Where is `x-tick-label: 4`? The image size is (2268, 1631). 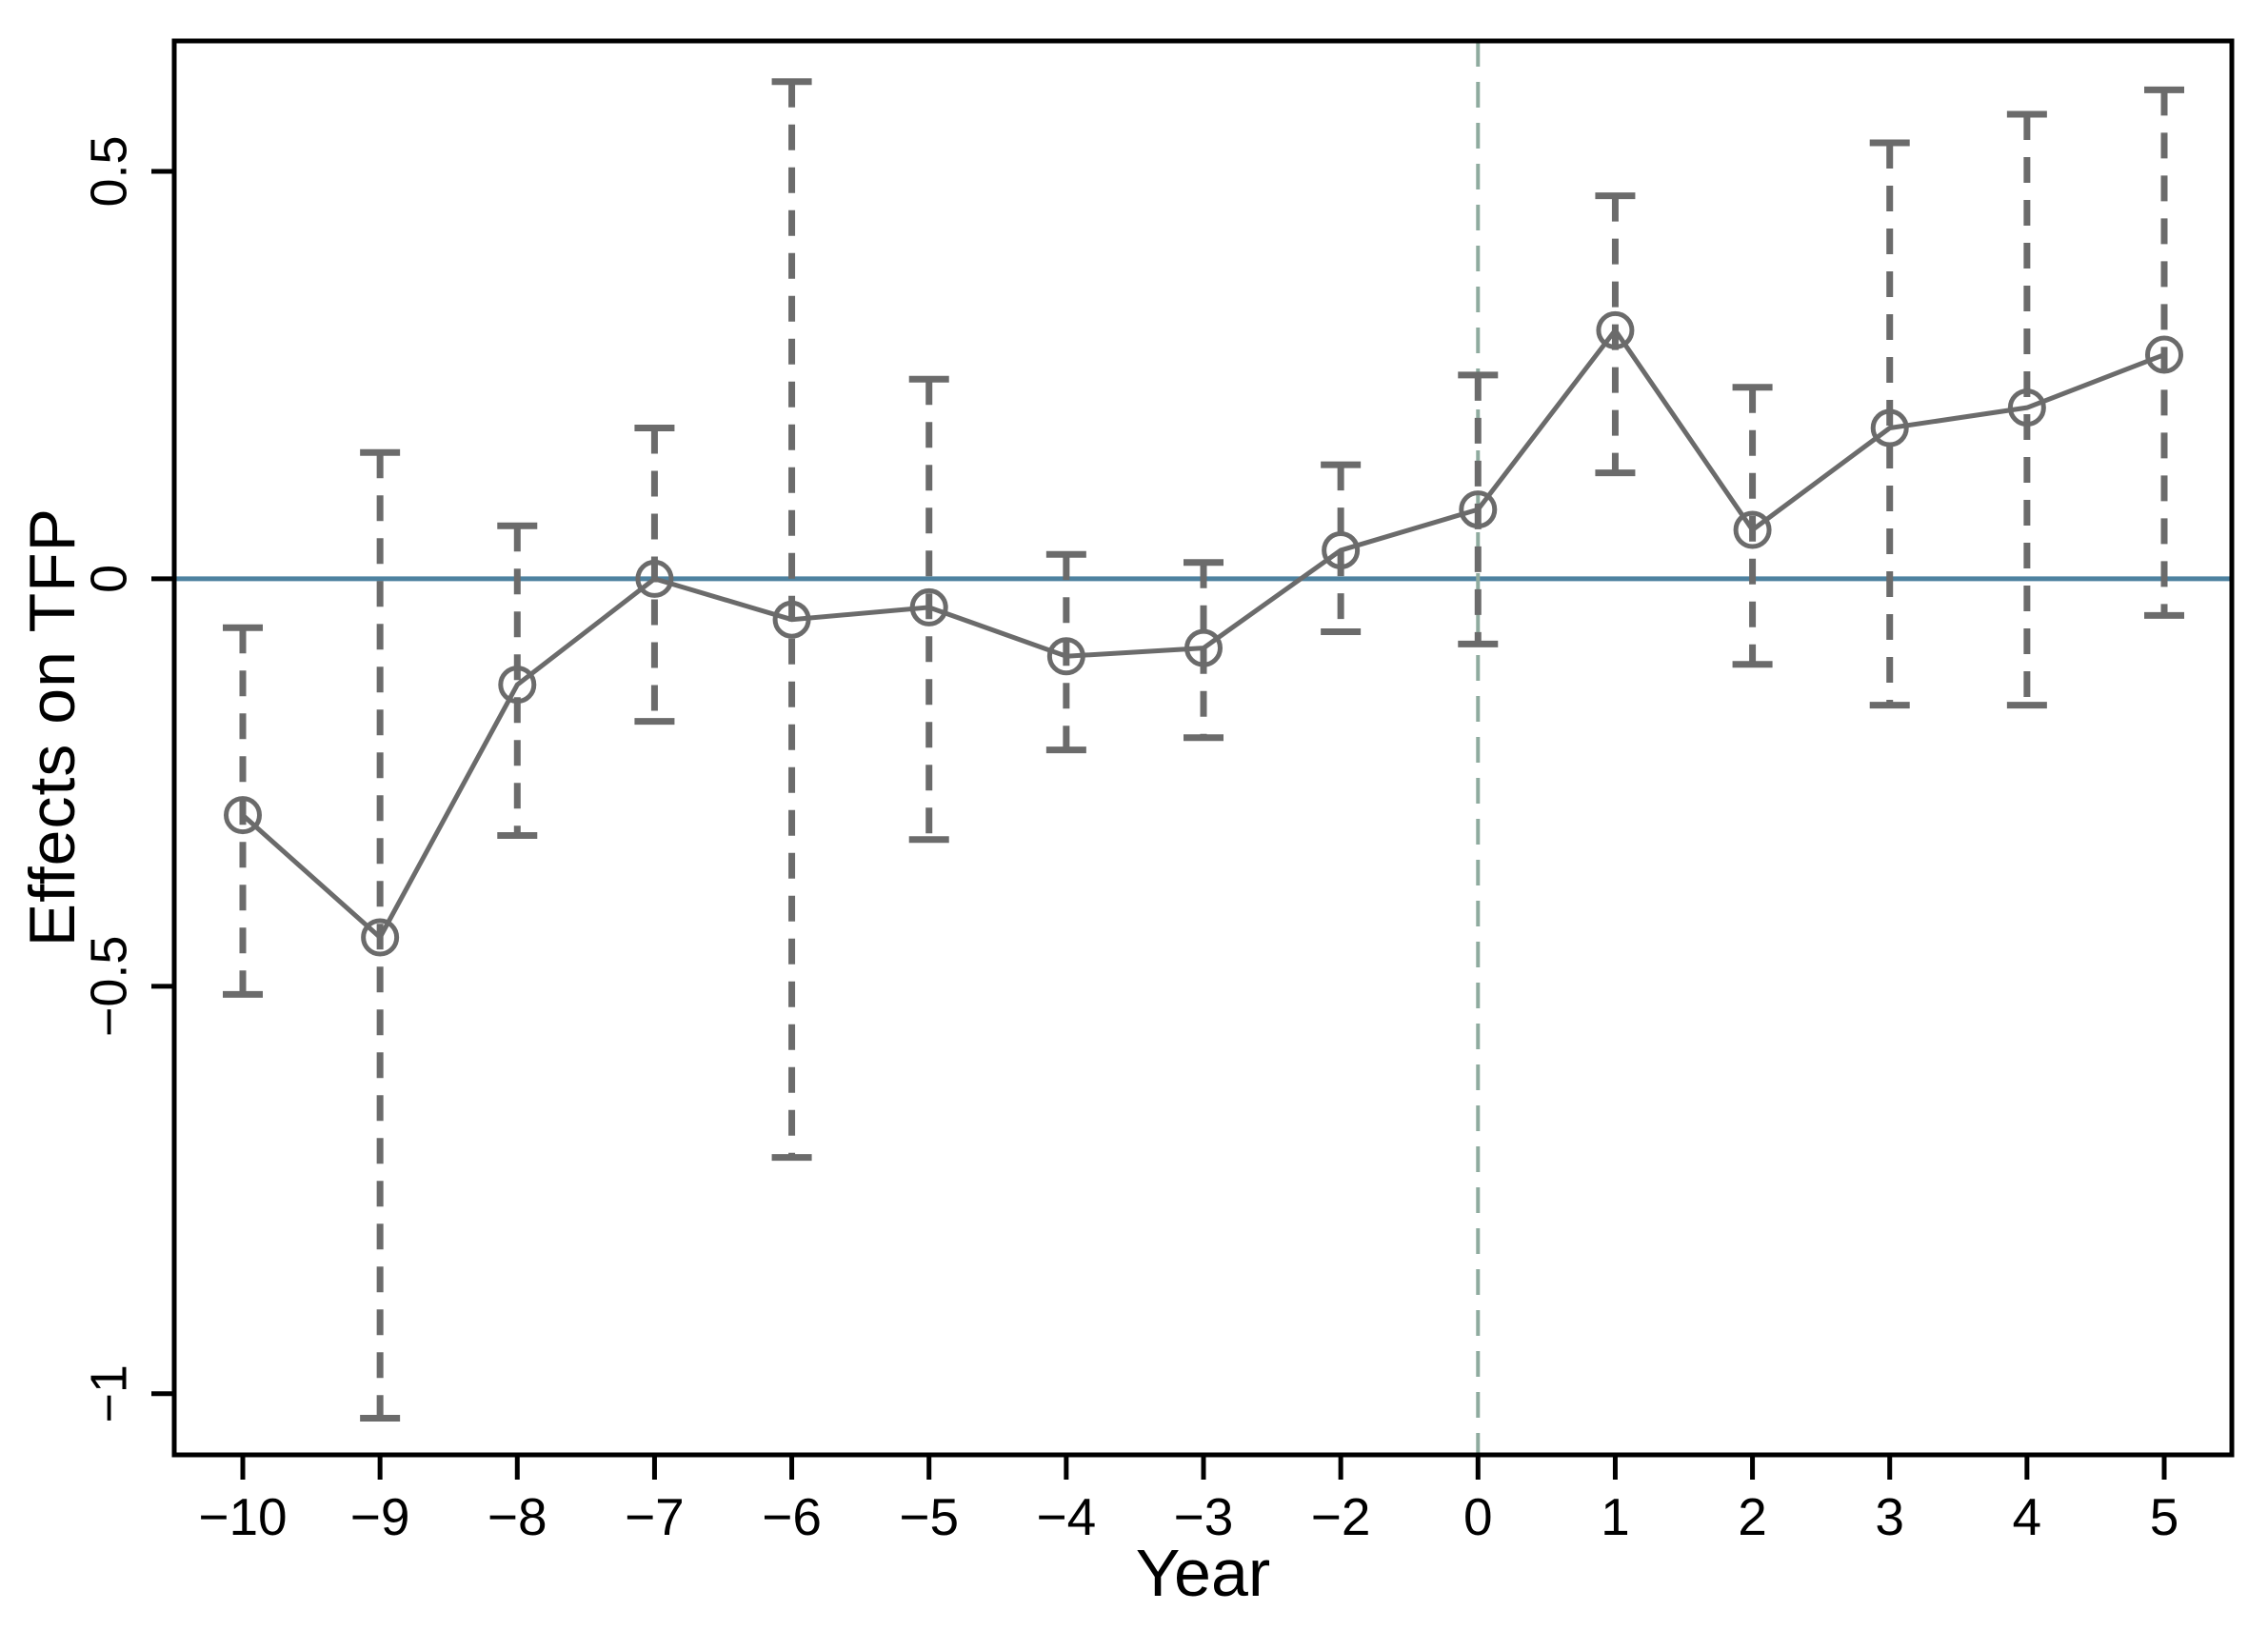 x-tick-label: 4 is located at coordinates (2027, 1516).